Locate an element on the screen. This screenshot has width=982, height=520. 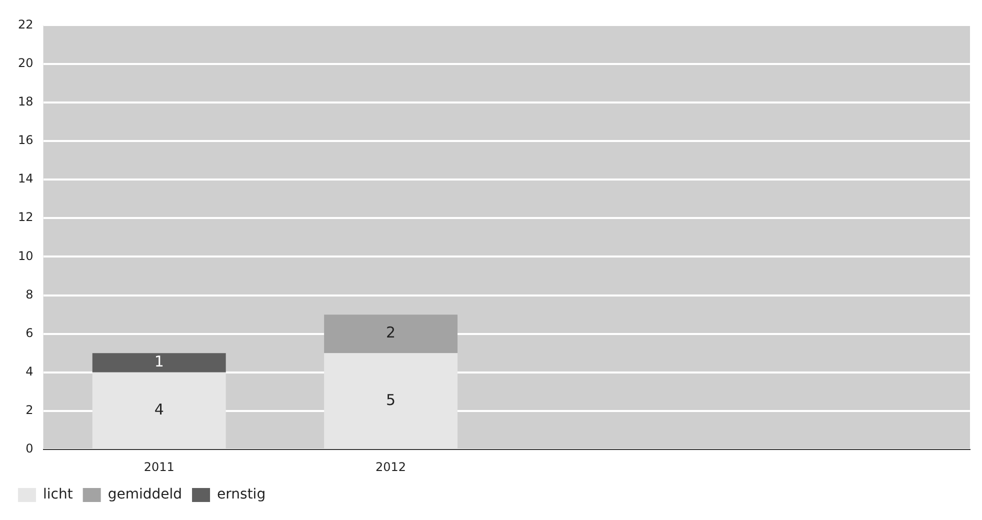
y-tick-label: 18 is located at coordinates (26, 101).